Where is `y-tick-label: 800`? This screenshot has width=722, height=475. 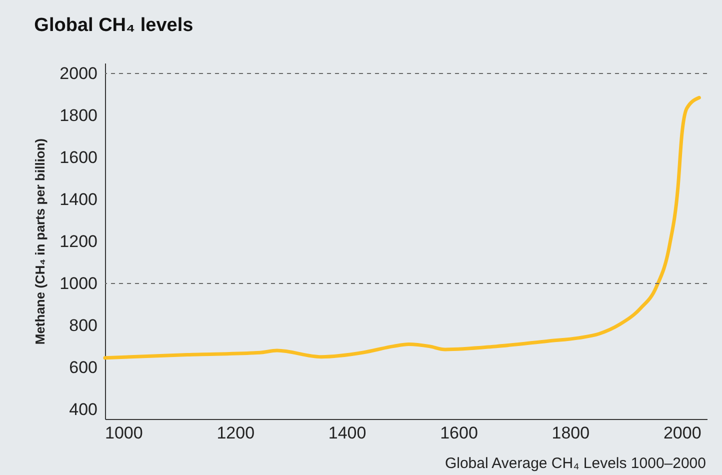
y-tick-label: 800 is located at coordinates (83, 326).